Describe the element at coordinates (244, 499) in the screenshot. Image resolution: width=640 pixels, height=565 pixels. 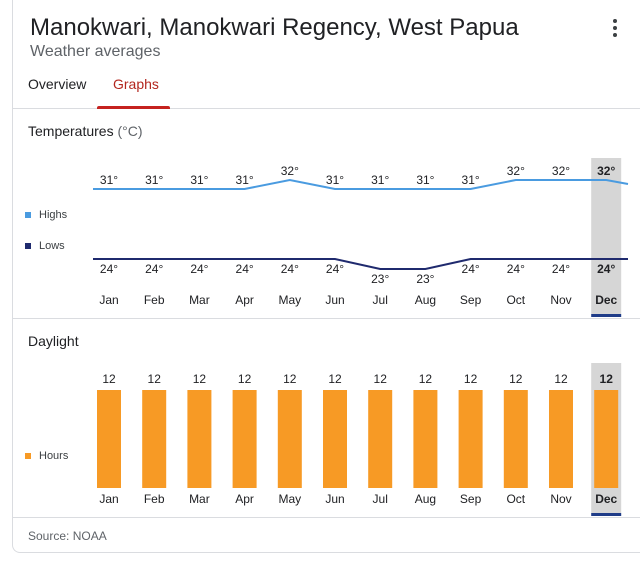
I see `daylight-month-label: Apr` at that location.